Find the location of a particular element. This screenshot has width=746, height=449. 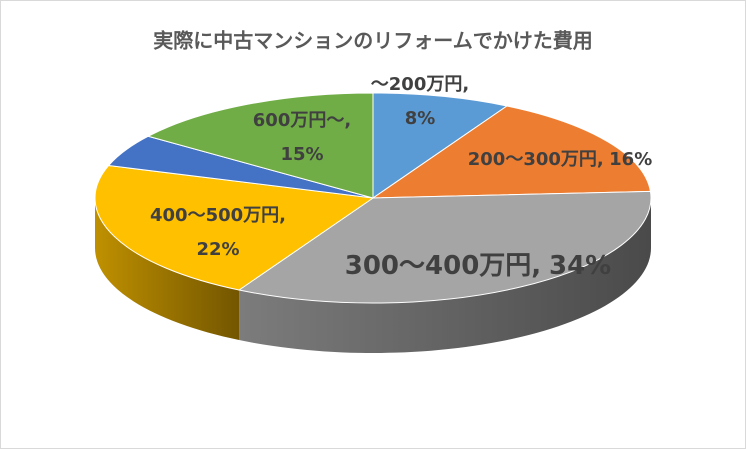

label-category: 400～500万円 is located at coordinates (214, 215).